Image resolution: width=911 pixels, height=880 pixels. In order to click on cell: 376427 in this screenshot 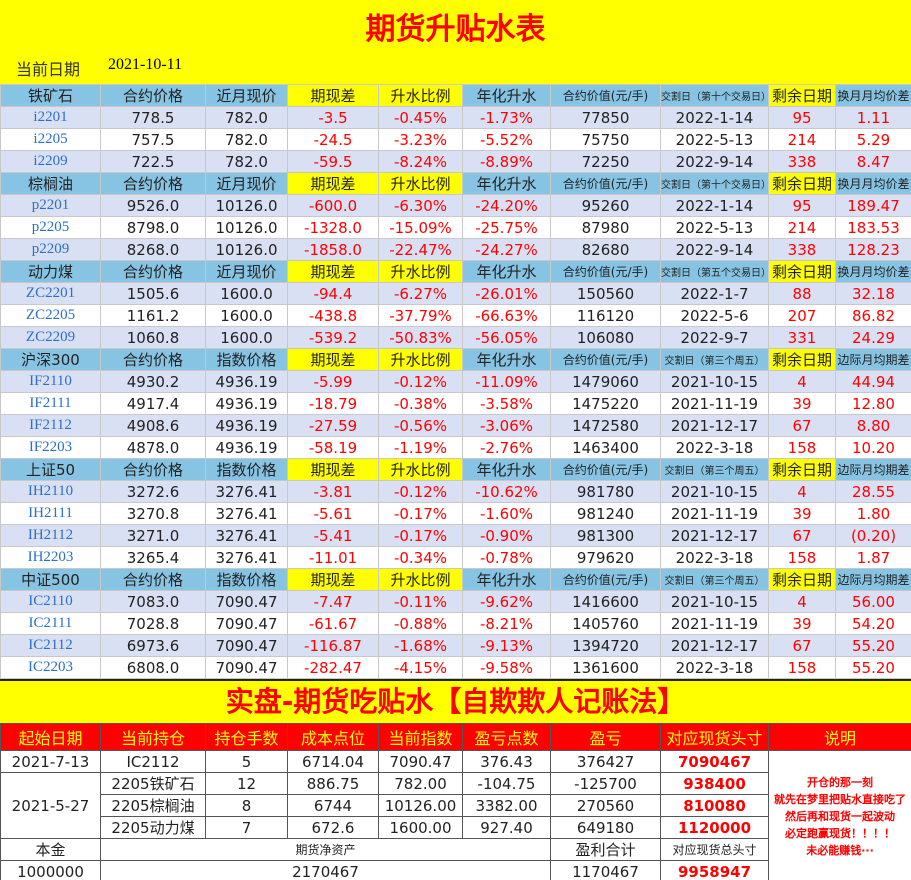, I will do `click(605, 761)`.